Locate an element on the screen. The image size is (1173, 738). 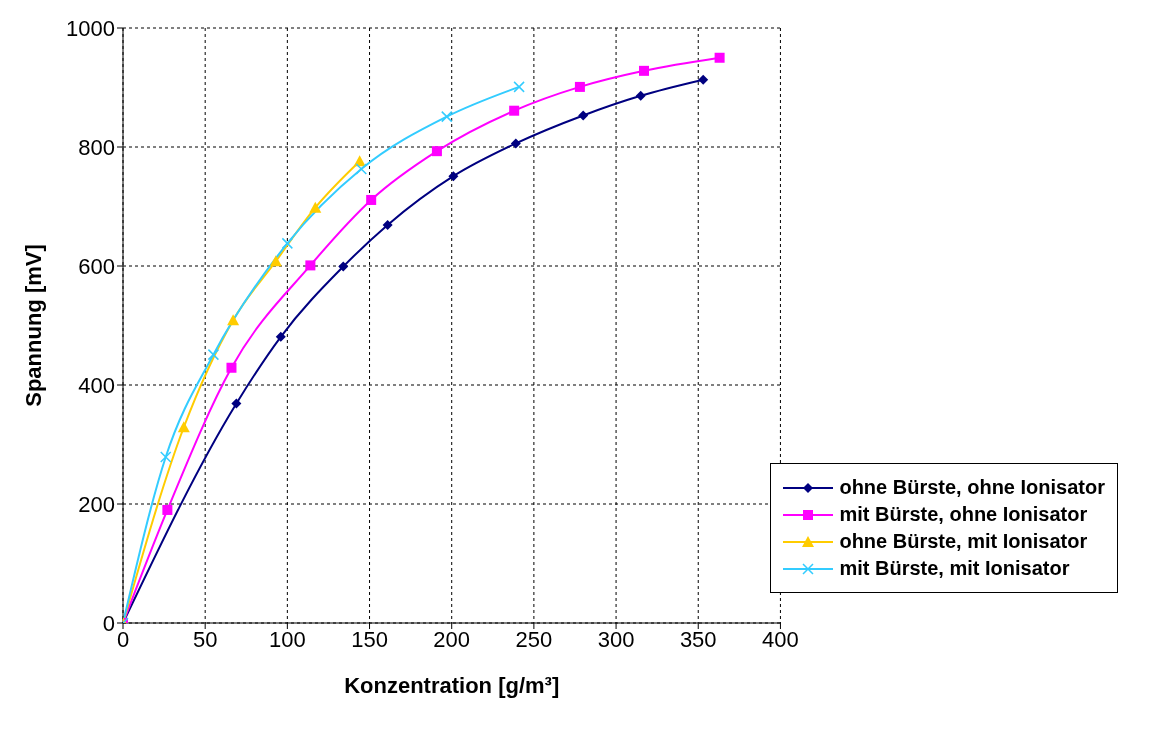
legend-label: ohne Bürste, mit Ionisator is located at coordinates (963, 541).